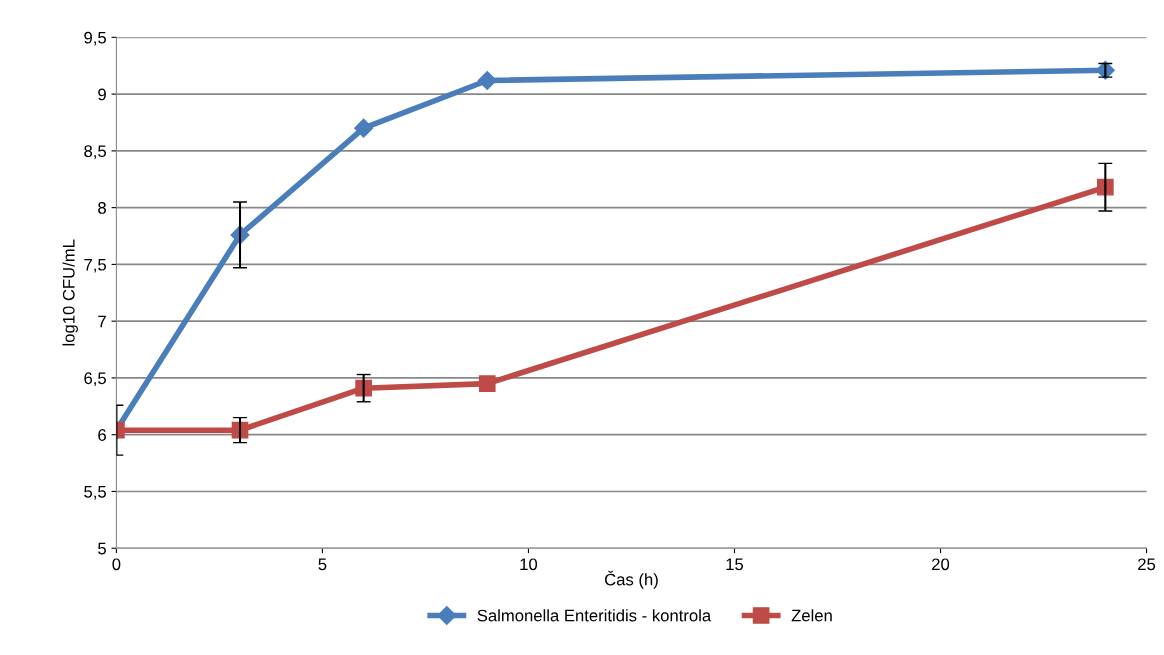 Image resolution: width=1164 pixels, height=655 pixels. I want to click on y-tick-label: 9, so click(102, 94).